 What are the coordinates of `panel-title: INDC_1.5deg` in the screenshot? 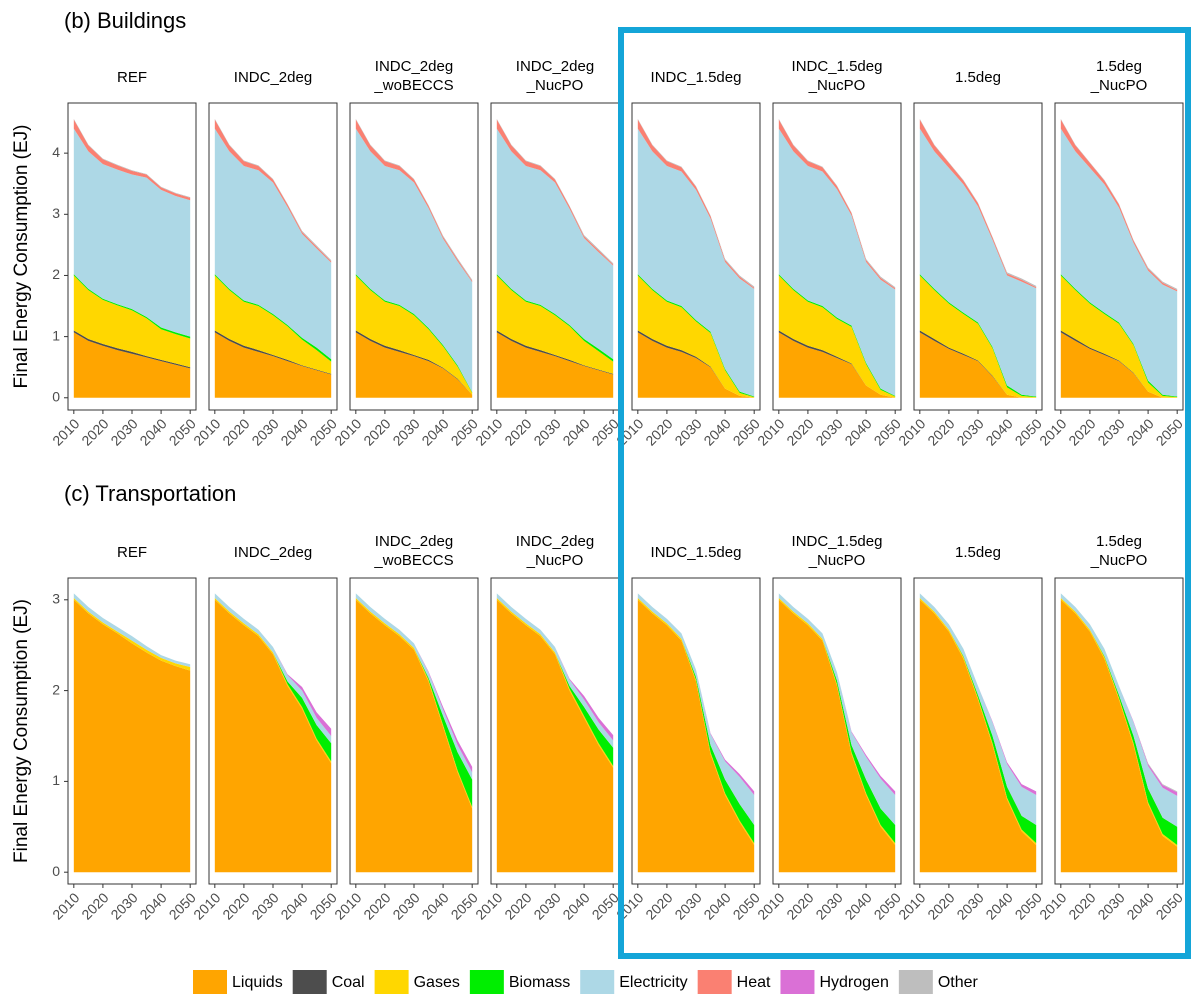 It's located at (837, 541).